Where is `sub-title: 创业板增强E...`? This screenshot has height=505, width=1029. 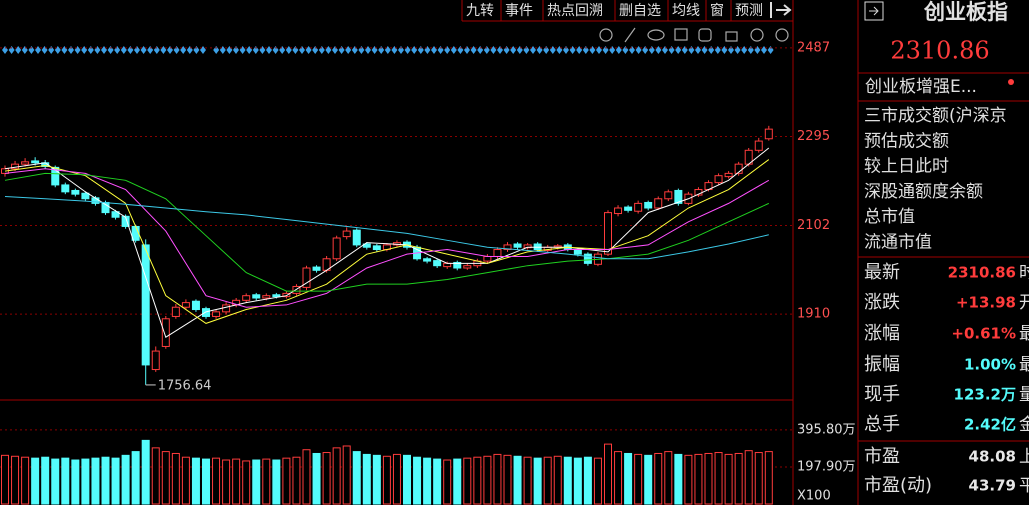
sub-title: 创业板增强E... is located at coordinates (921, 87).